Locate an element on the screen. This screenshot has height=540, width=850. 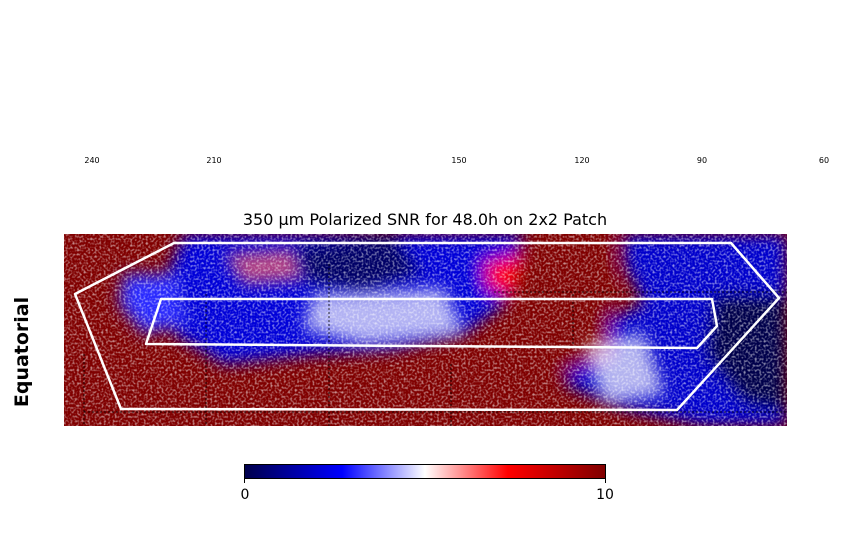
projection-label: Equatorial is located at coordinates (22, 352).